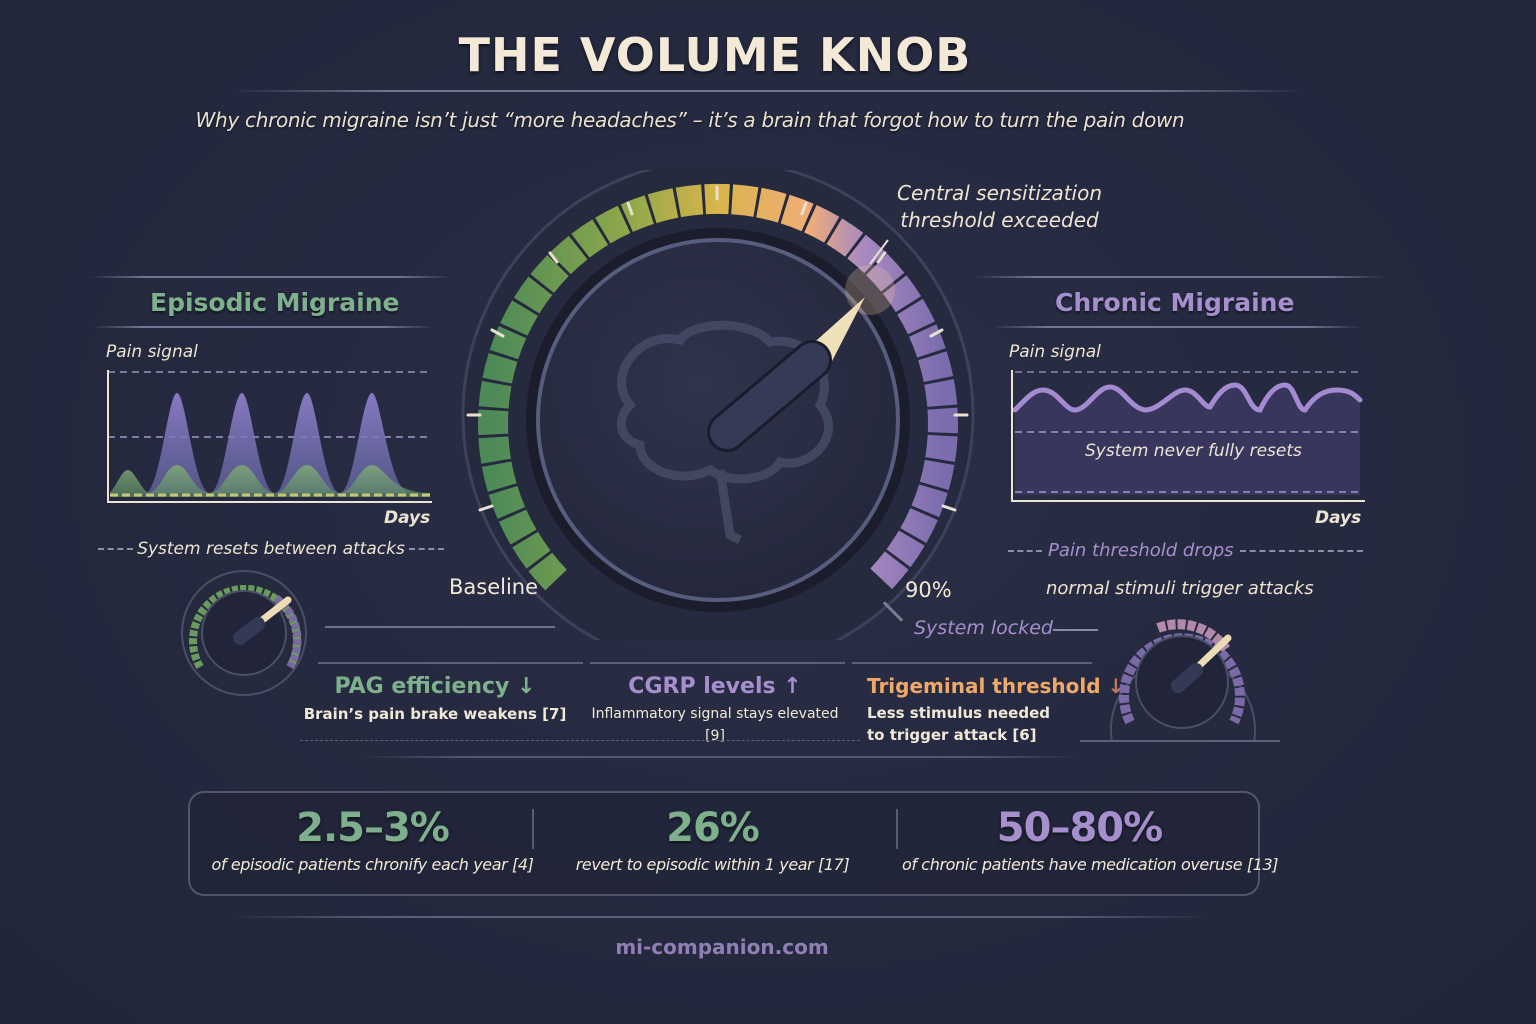  What do you see at coordinates (1180, 277) in the screenshot?
I see `chronic-top-divider` at bounding box center [1180, 277].